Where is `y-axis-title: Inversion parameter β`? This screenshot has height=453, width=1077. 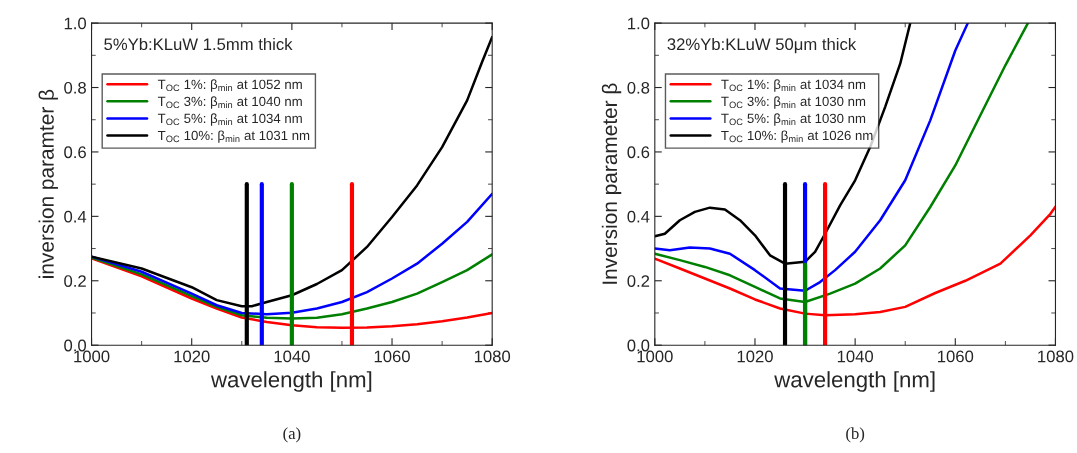
y-axis-title: Inversion parameter β is located at coordinates (611, 183).